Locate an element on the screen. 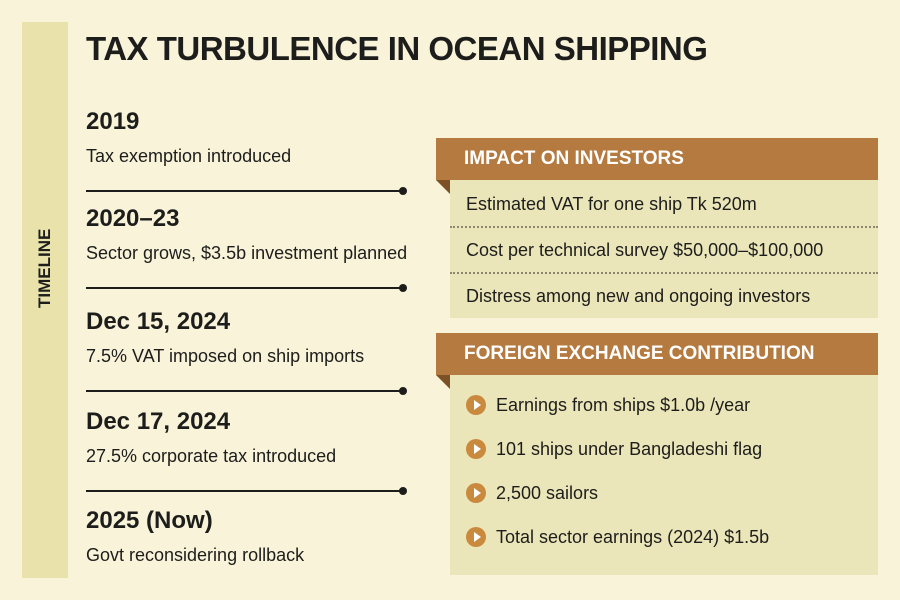 The height and width of the screenshot is (600, 900). sidebar-label: TIMELINE is located at coordinates (44, 268).